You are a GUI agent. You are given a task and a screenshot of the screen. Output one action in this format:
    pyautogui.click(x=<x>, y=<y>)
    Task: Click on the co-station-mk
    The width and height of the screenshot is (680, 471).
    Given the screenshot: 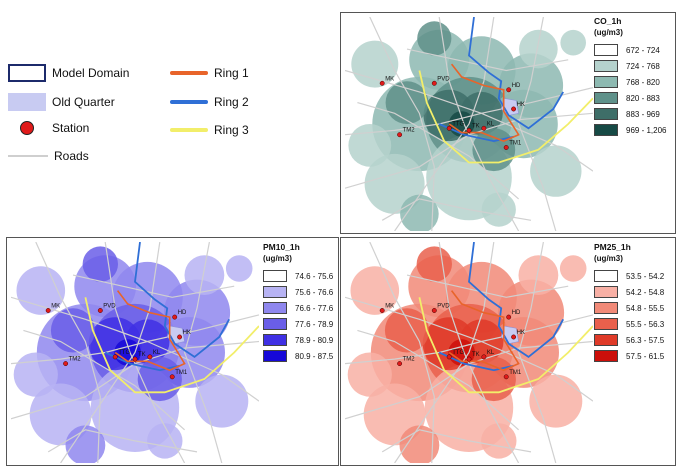 What is the action you would take?
    pyautogui.click(x=382, y=83)
    